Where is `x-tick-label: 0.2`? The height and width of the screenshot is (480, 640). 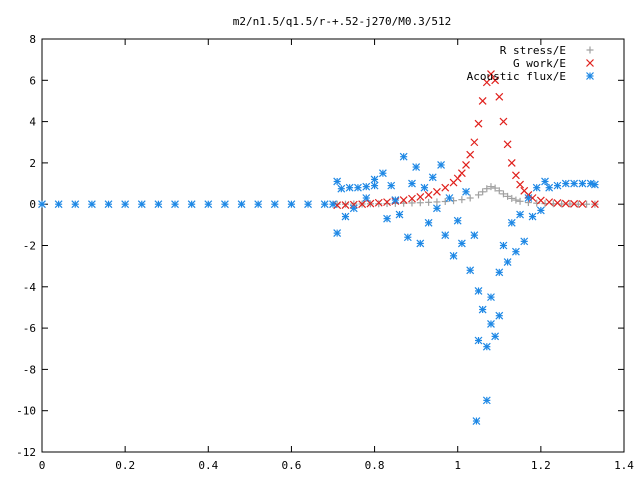 x-tick-label: 0.2 is located at coordinates (125, 465).